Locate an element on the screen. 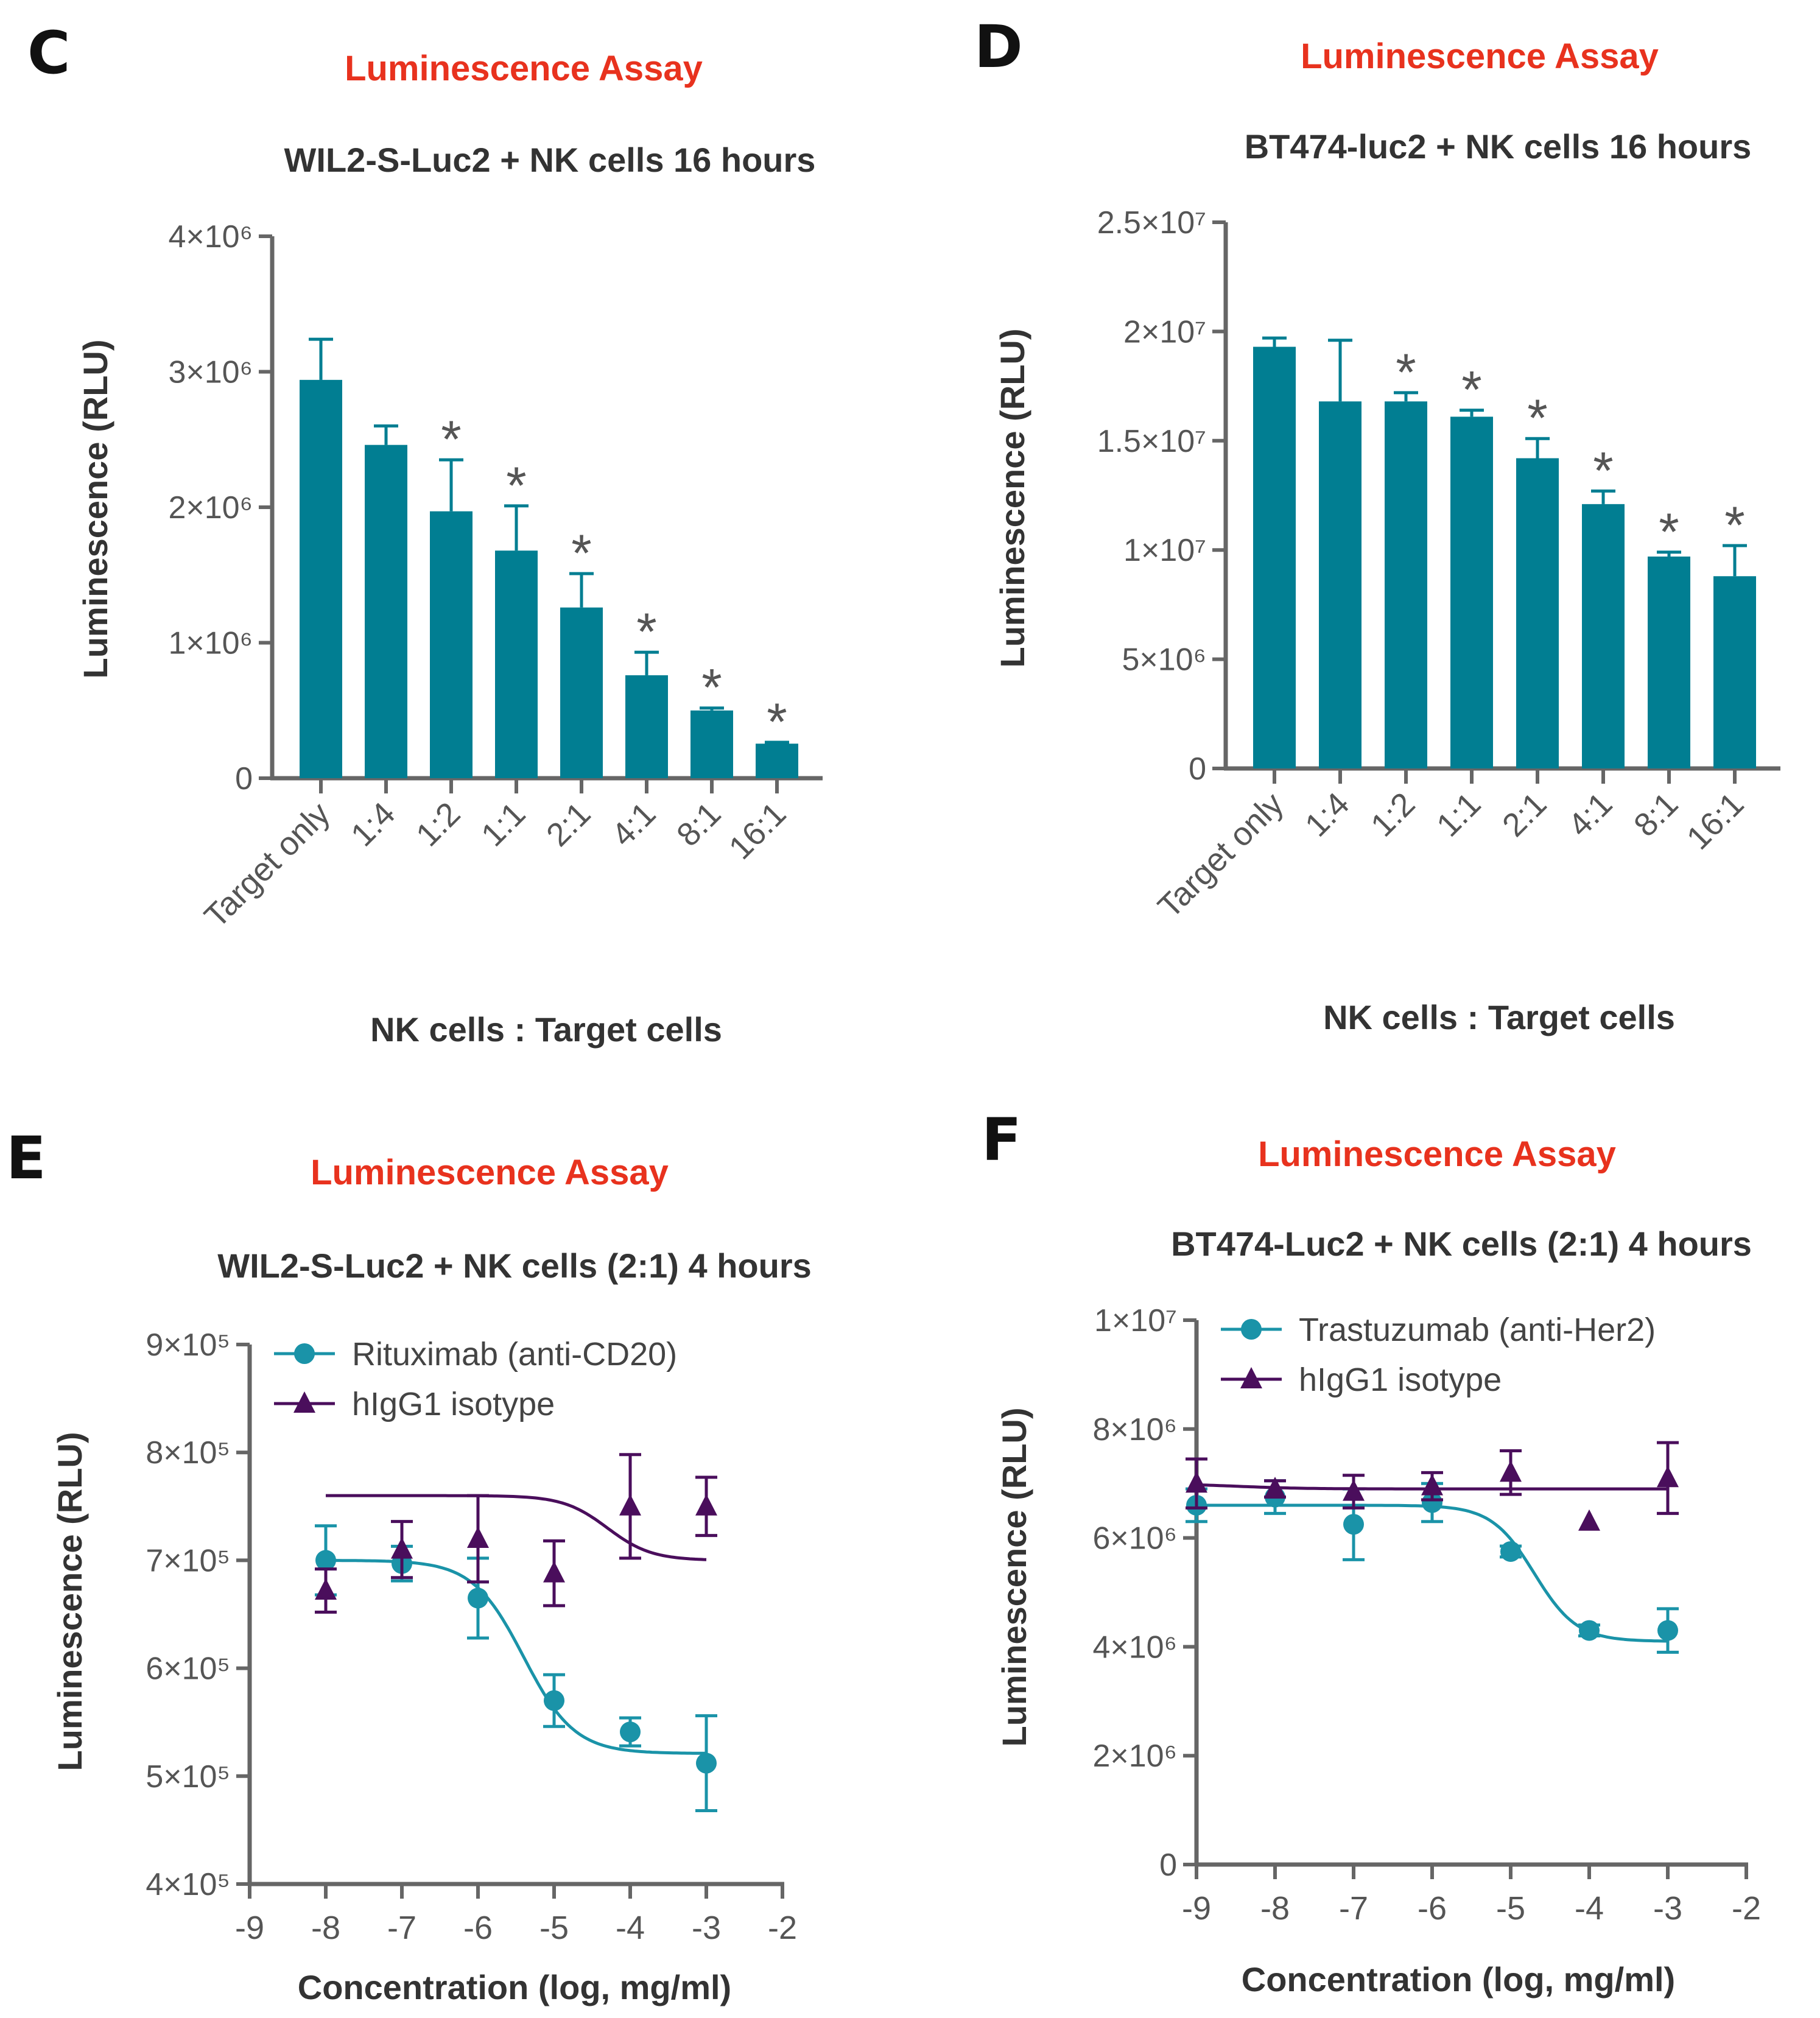 The image size is (1820, 2018). y-tick-label: 1×10⁶ is located at coordinates (210, 643).